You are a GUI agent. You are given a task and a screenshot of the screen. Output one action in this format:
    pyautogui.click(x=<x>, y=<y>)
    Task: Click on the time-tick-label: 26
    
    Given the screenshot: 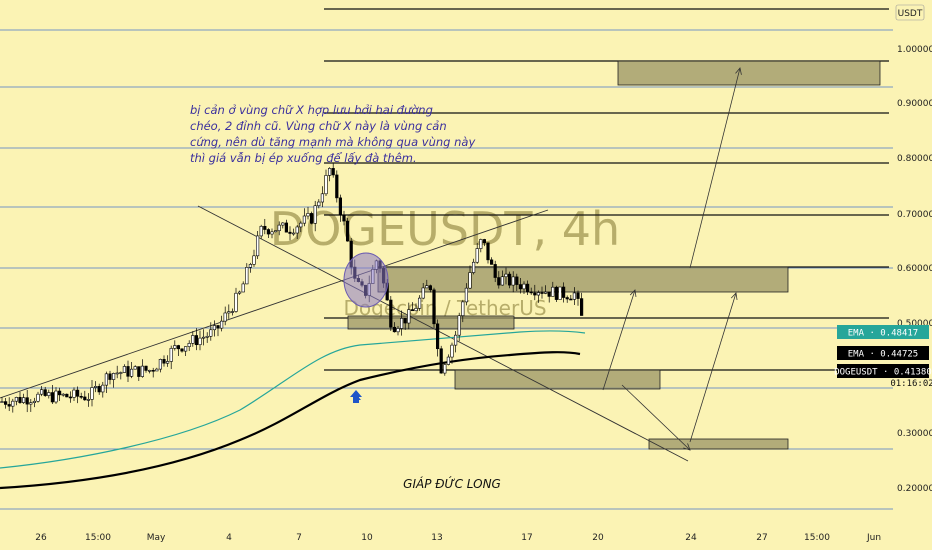 What is the action you would take?
    pyautogui.click(x=41, y=538)
    